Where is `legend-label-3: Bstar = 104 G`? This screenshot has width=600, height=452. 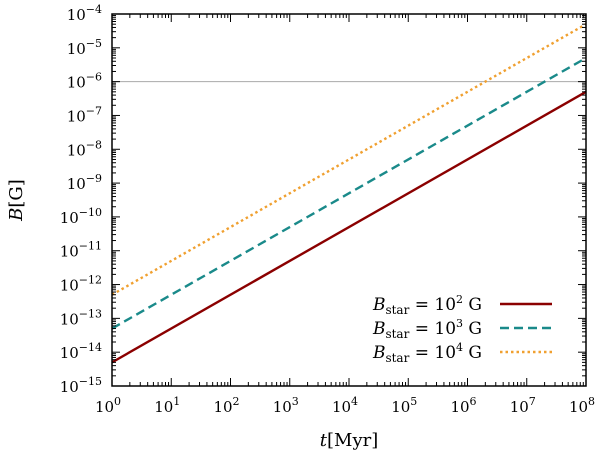
legend-label-3: Bstar = 104 G is located at coordinates (427, 353).